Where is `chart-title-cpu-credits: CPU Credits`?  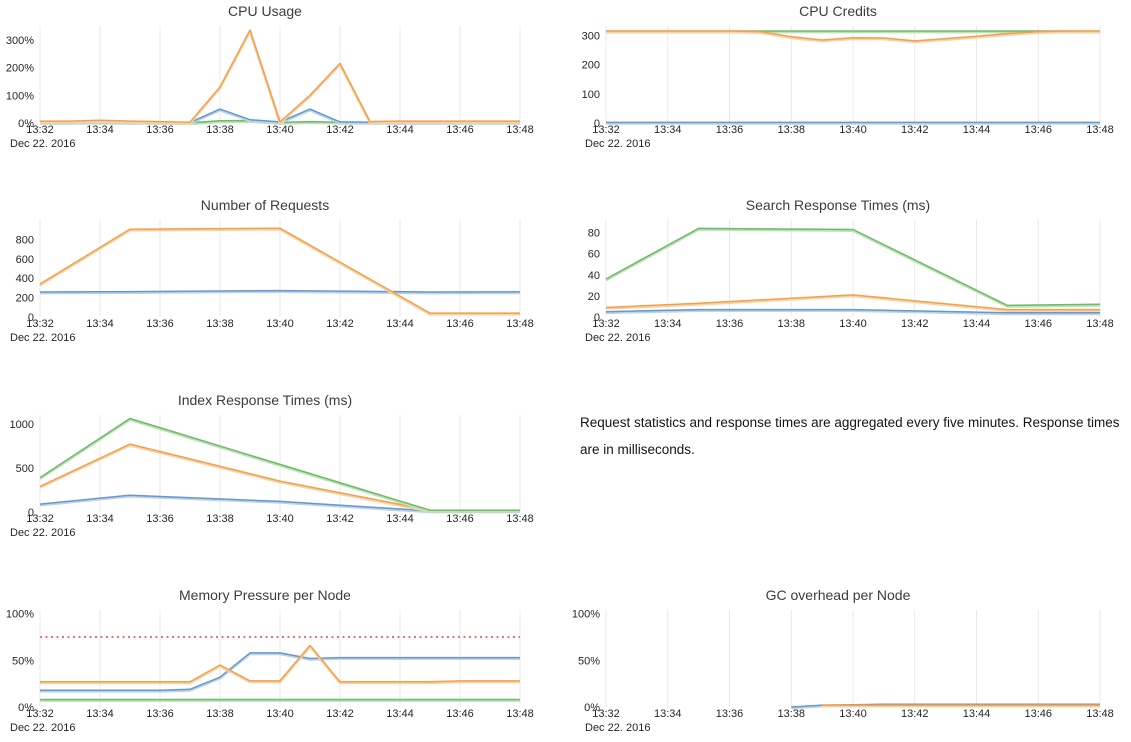
chart-title-cpu-credits: CPU Credits is located at coordinates (838, 11).